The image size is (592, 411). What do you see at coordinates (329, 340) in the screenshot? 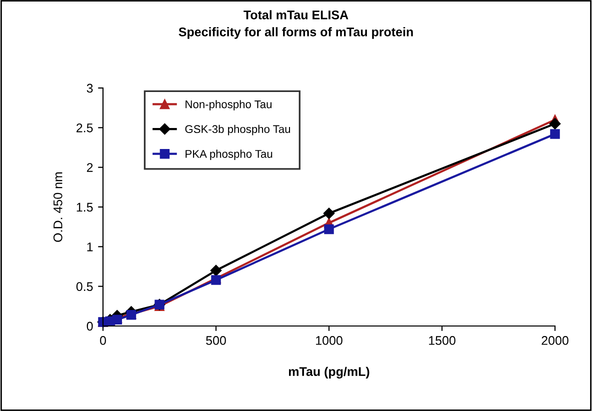
I see `x-tick-label: 1000` at bounding box center [329, 340].